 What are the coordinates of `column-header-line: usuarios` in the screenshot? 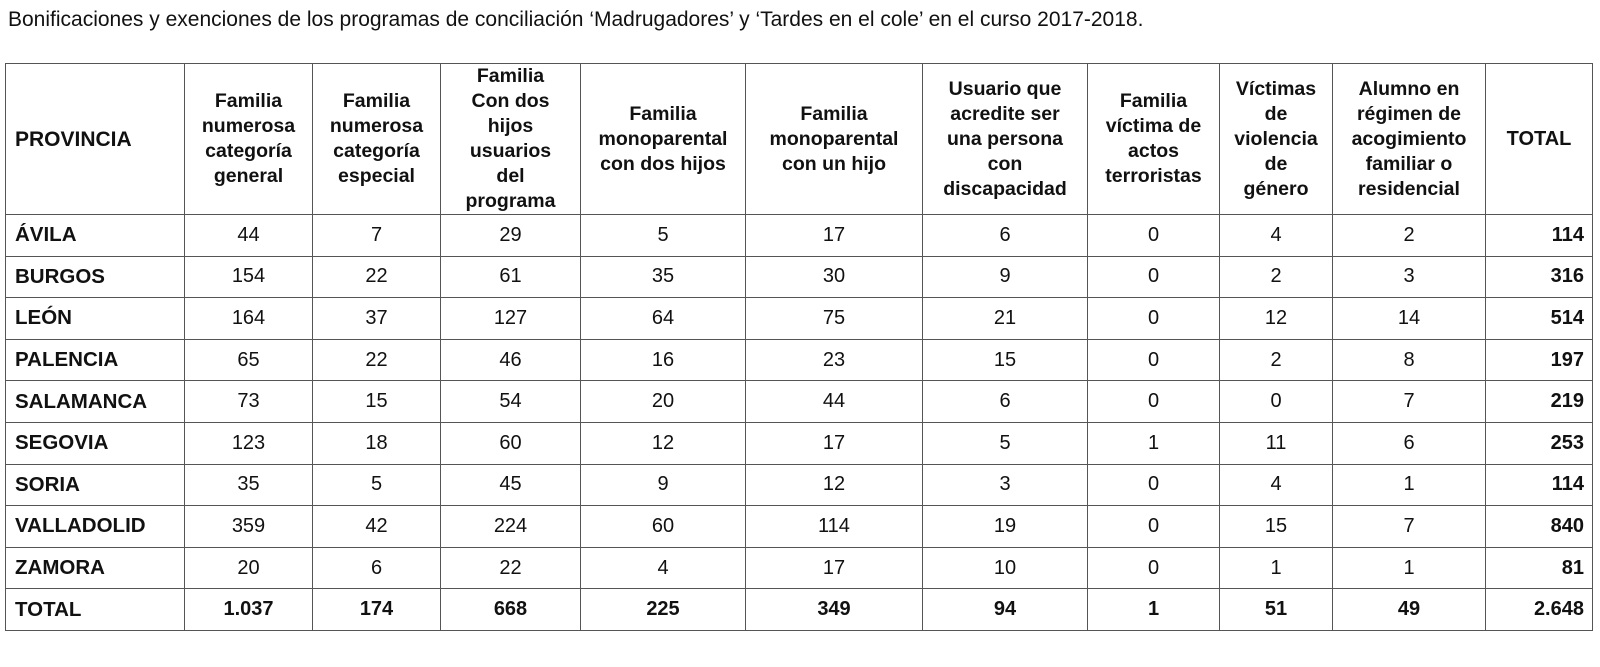 It's located at (510, 151).